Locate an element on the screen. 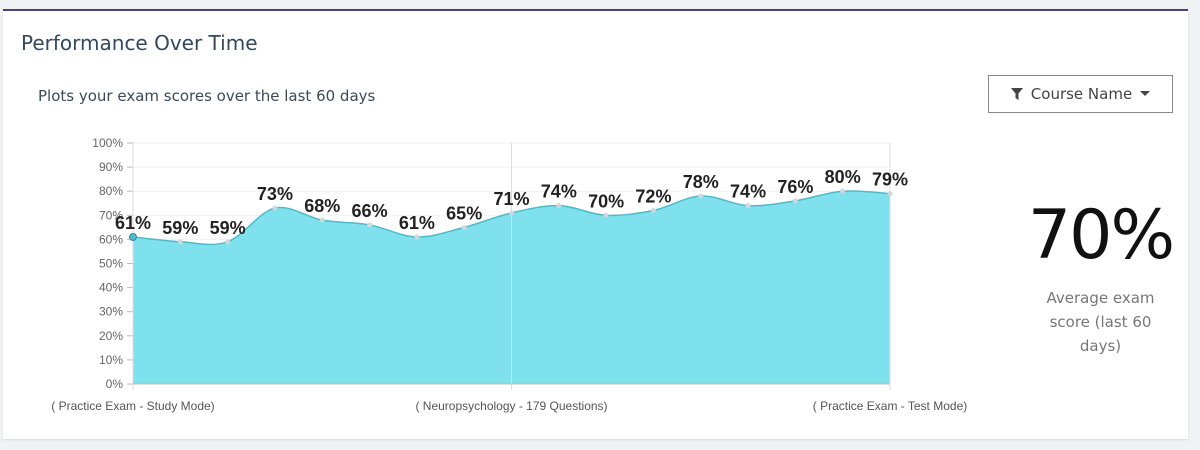 Image resolution: width=1200 pixels, height=450 pixels. filter-label: Course Name is located at coordinates (1081, 94).